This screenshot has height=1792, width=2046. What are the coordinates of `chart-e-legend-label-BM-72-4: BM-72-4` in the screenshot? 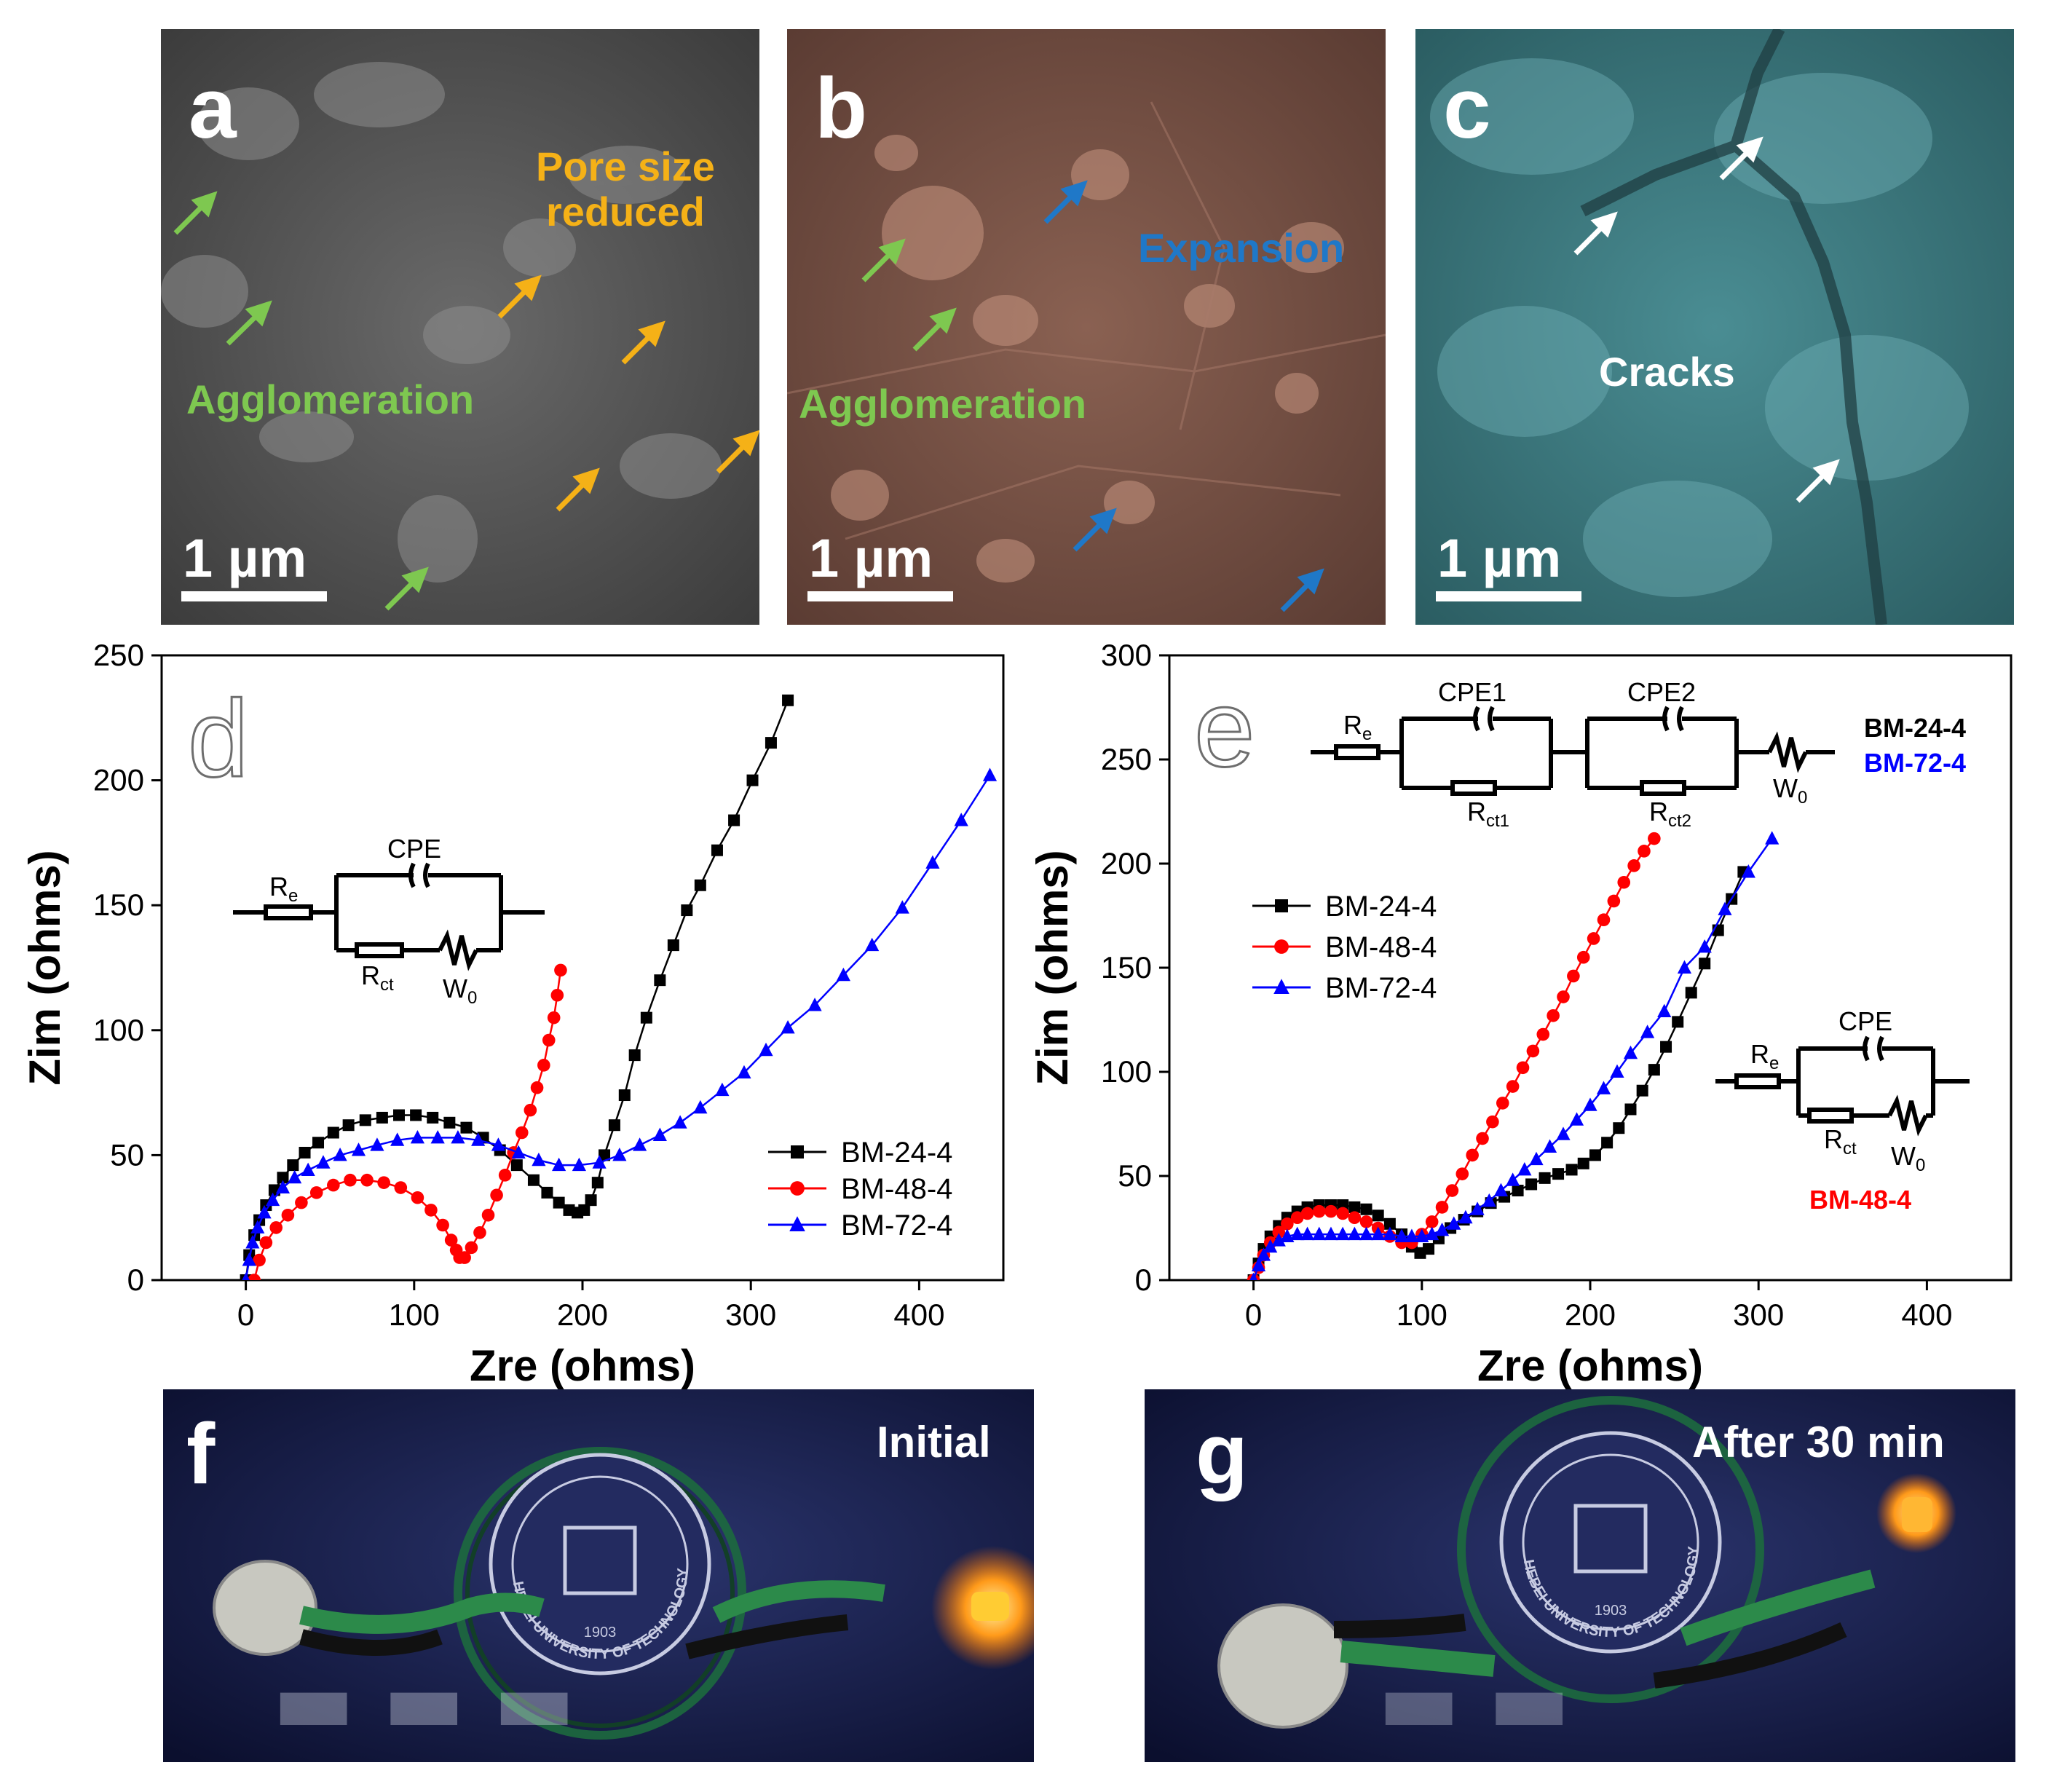 It's located at (1381, 988).